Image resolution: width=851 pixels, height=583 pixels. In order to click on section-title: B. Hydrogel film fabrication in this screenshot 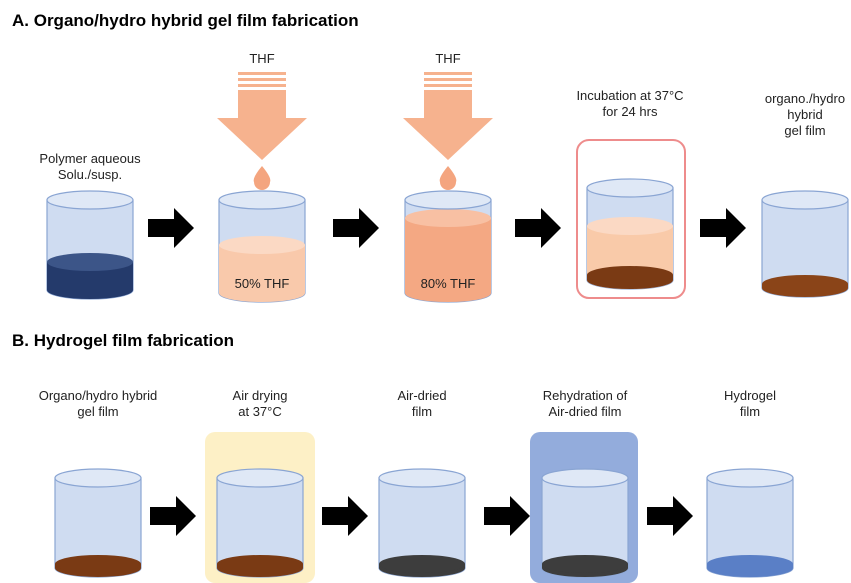, I will do `click(123, 340)`.